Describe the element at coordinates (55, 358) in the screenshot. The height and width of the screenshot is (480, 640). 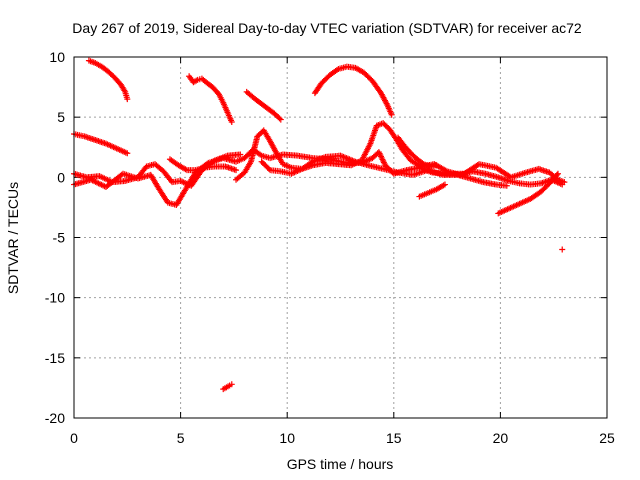
I see `y-tick-label: -15` at that location.